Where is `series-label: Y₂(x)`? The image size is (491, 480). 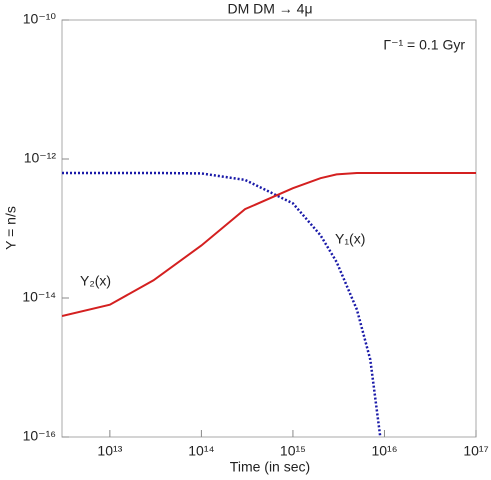 series-label: Y₂(x) is located at coordinates (95, 281).